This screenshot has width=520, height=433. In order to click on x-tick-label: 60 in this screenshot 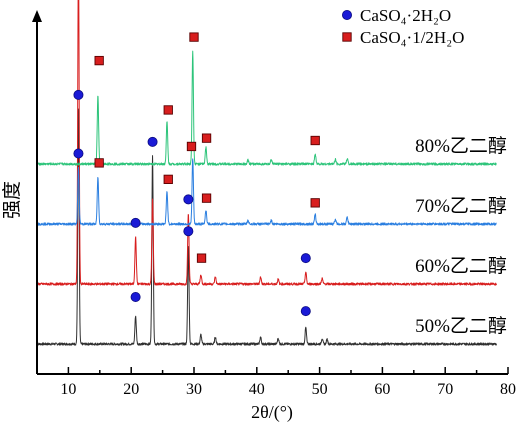, I will do `click(382, 389)`.